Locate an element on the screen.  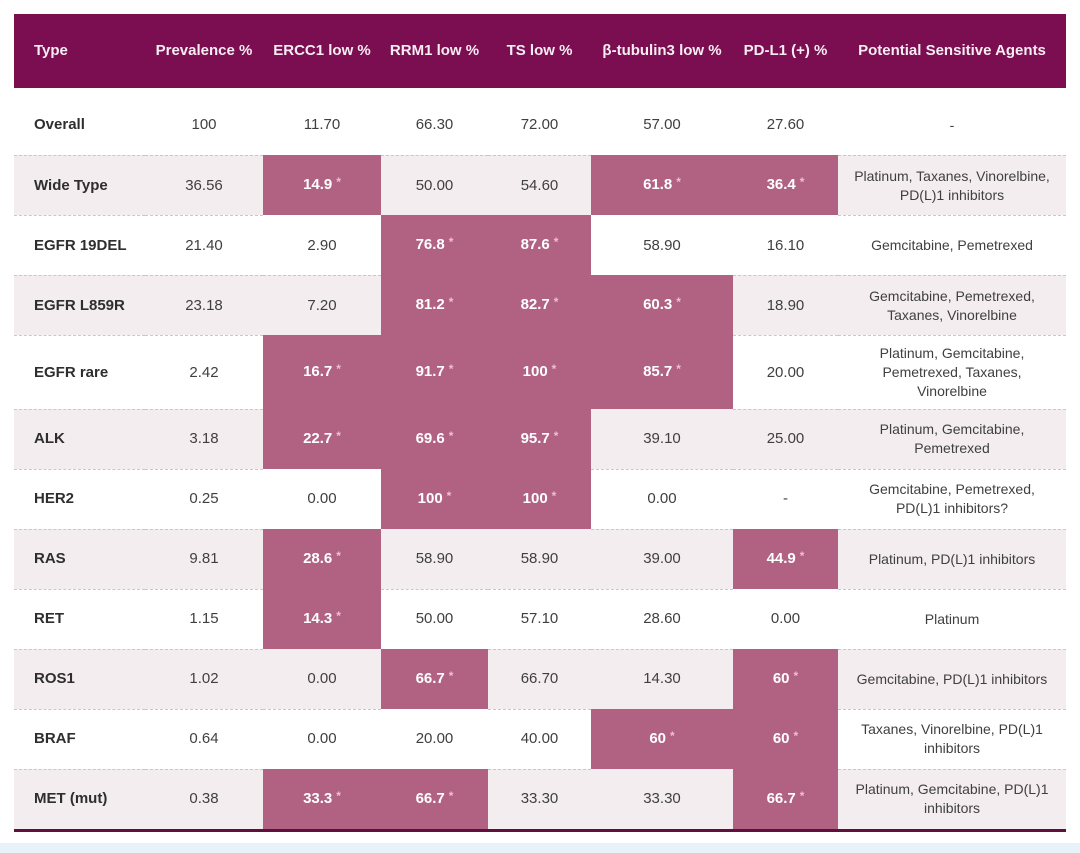
value-cell: 16.7 * is located at coordinates (322, 372).